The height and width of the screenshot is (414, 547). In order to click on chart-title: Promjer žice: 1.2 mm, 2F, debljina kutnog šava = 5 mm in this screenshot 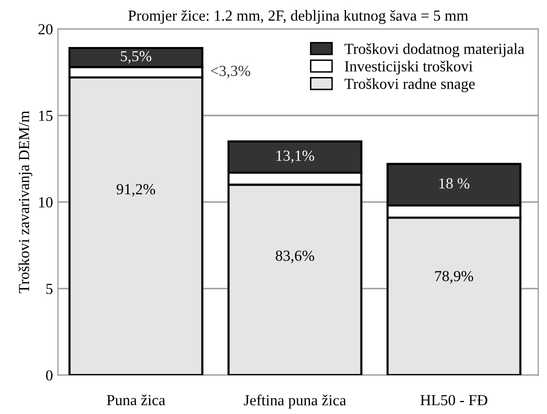, I will do `click(298, 17)`.